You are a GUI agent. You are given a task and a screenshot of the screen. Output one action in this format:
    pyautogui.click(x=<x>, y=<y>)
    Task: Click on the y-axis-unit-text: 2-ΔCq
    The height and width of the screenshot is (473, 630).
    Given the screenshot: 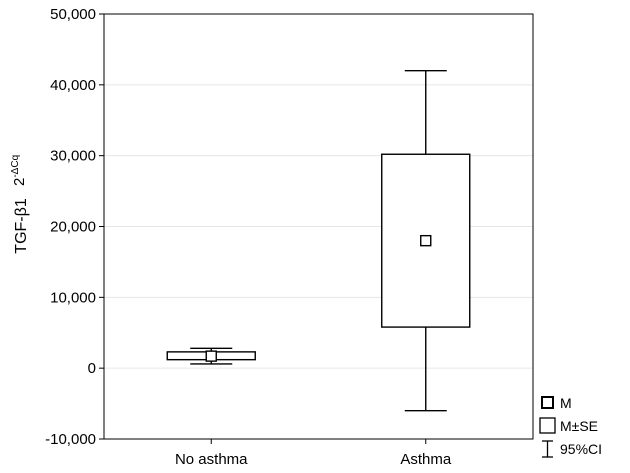 What is the action you would take?
    pyautogui.click(x=19, y=170)
    